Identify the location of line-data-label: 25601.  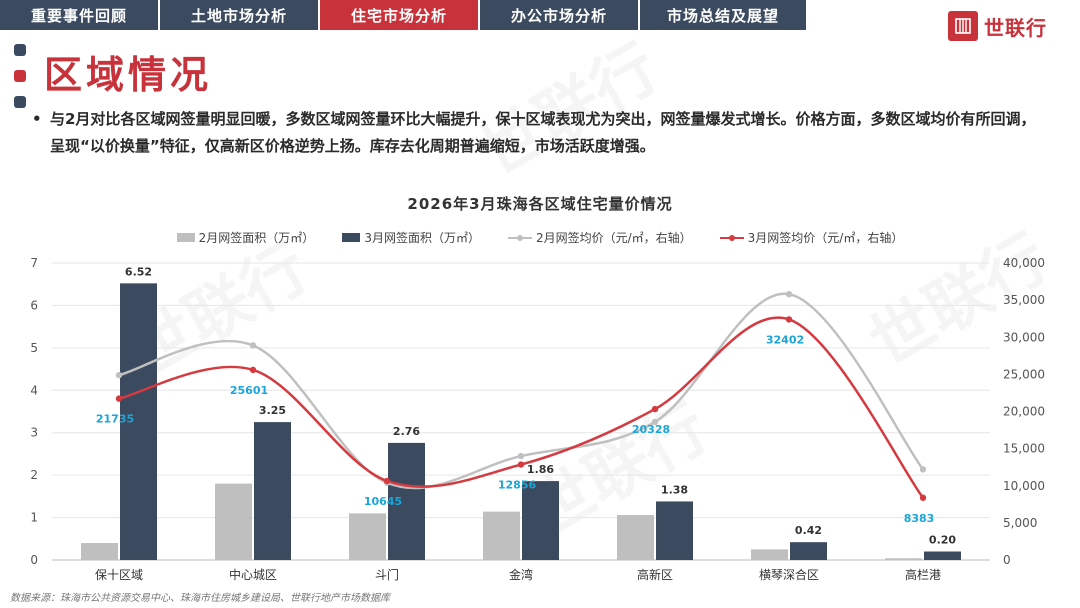
(249, 390).